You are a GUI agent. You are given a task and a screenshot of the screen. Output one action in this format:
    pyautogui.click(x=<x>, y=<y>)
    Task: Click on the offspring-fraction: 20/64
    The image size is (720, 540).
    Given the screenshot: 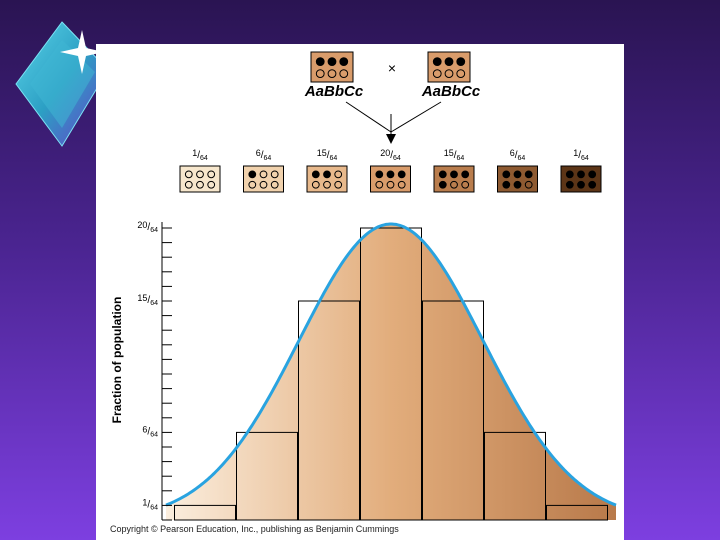 What is the action you would take?
    pyautogui.click(x=390, y=155)
    